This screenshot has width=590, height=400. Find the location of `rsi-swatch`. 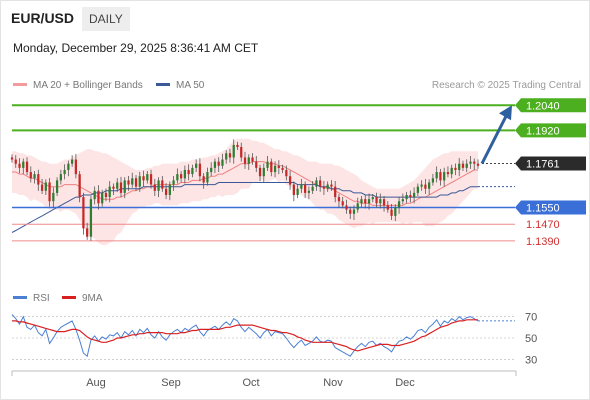

rsi-swatch is located at coordinates (20, 297).